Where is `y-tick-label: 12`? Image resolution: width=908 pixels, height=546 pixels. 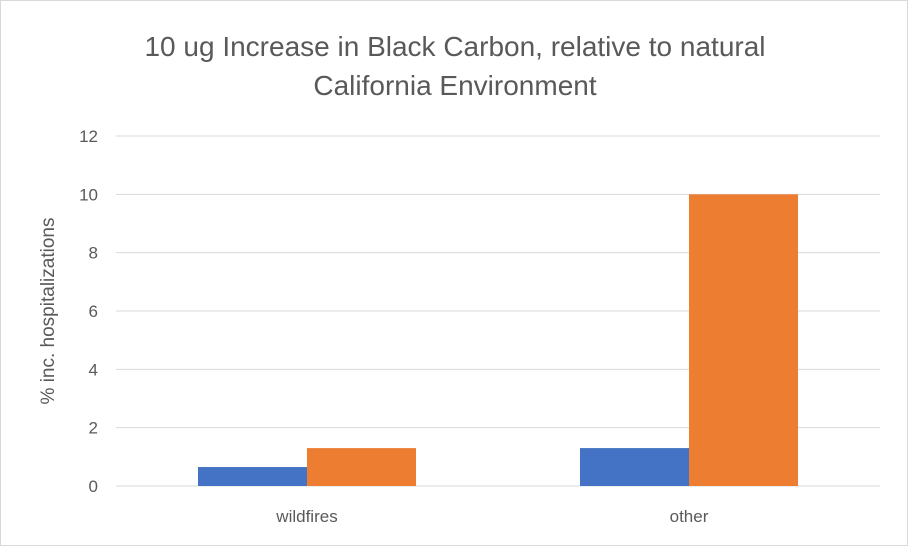
y-tick-label: 12 is located at coordinates (88, 136).